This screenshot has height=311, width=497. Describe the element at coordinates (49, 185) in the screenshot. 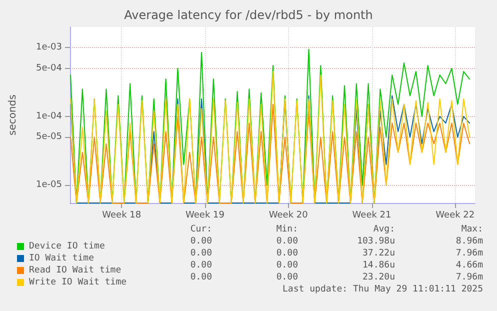

I see `y-tick-label: 1e-05` at that location.